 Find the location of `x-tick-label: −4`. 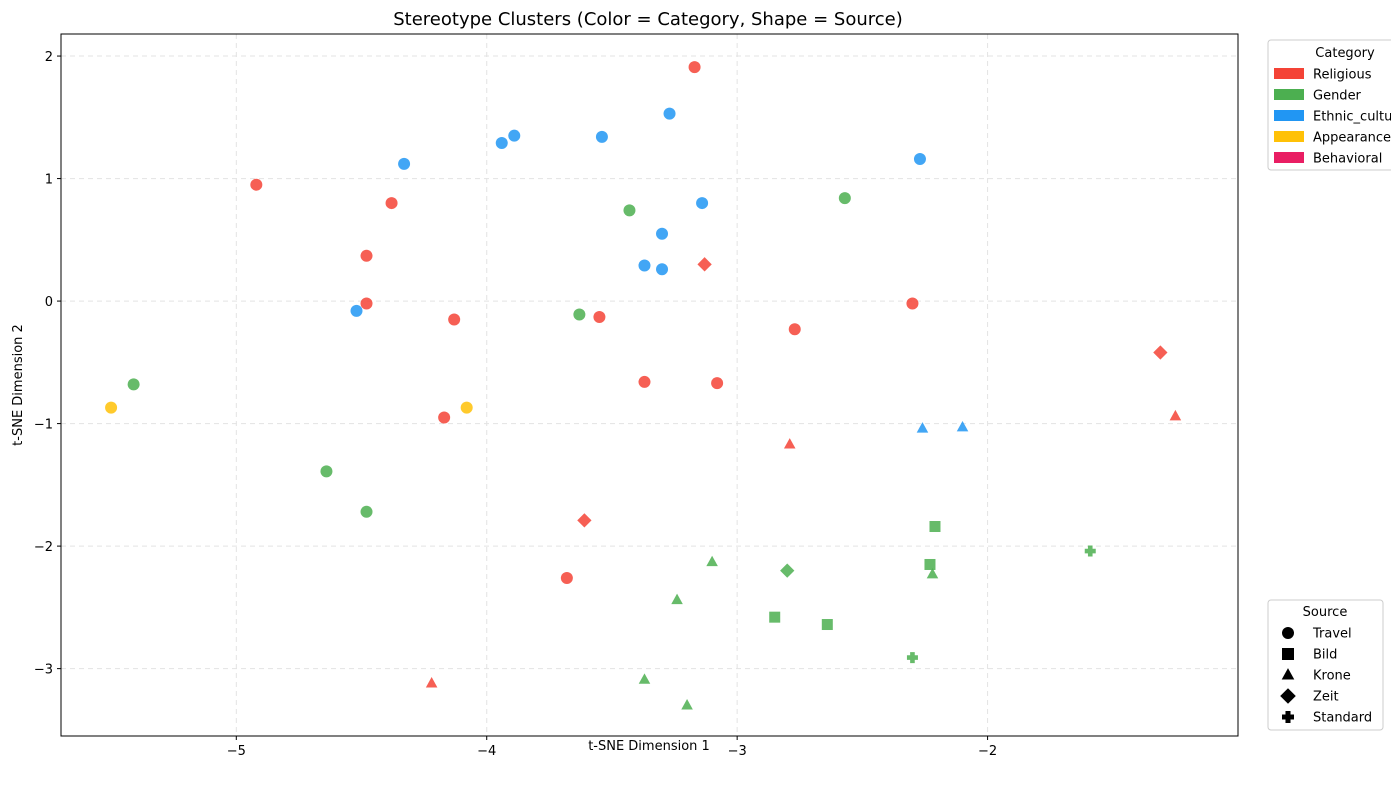

x-tick-label: −4 is located at coordinates (486, 751).